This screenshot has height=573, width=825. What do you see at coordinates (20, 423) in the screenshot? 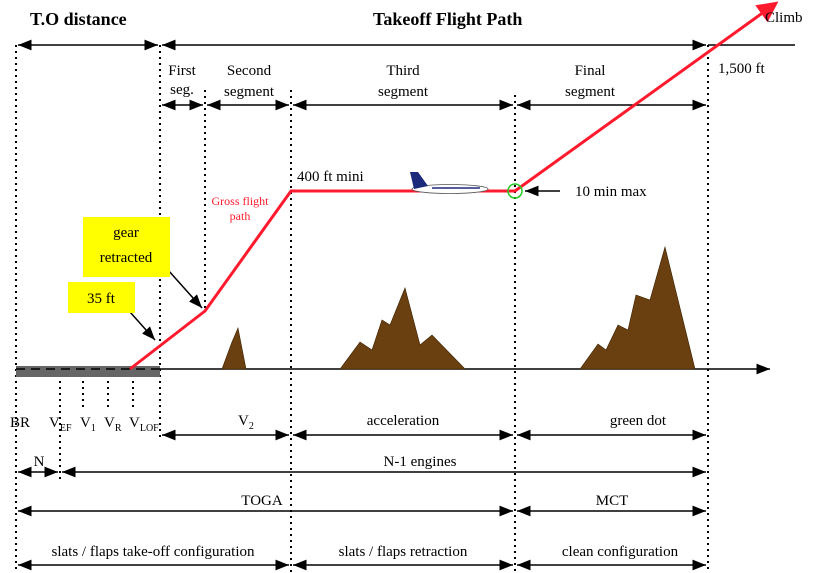
I see `br-label: BR` at bounding box center [20, 423].